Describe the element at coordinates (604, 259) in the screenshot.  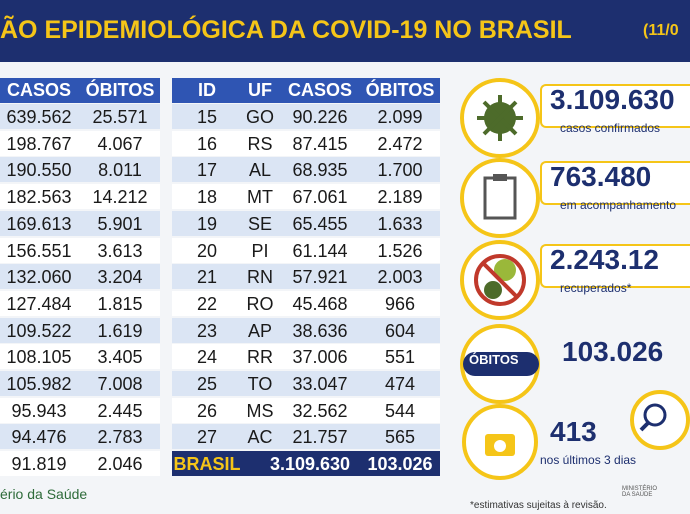
I see `stat-value: 2.243.12` at that location.